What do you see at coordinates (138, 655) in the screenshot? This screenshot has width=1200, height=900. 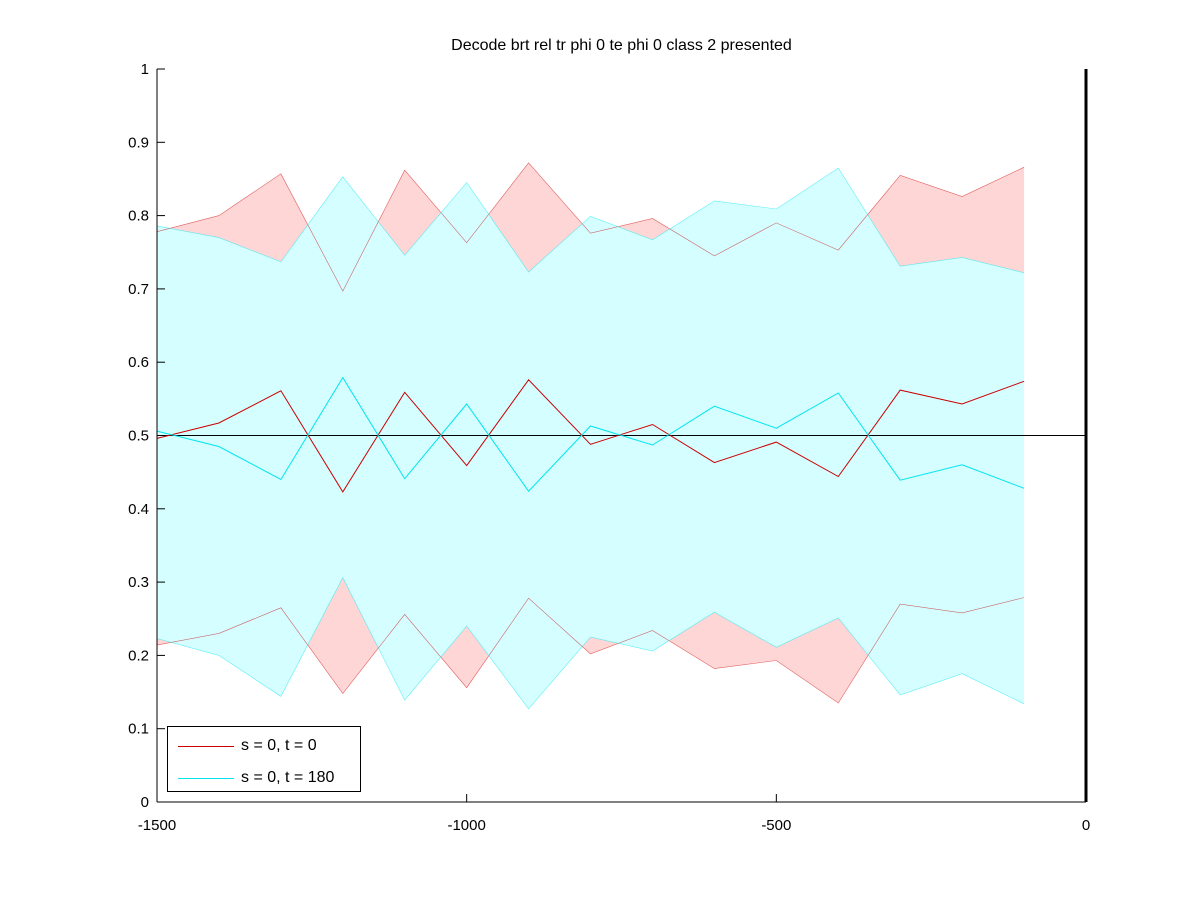 I see `y-tick-label: 0.2` at bounding box center [138, 655].